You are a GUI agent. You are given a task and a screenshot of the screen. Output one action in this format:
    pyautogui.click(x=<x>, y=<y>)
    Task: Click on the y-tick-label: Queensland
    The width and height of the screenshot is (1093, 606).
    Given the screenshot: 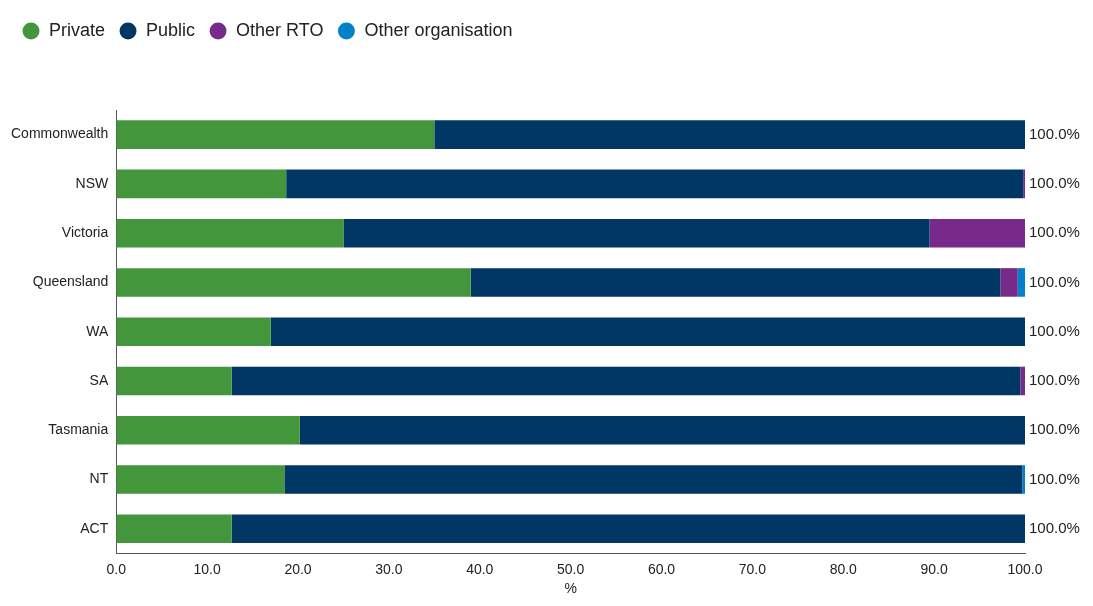 What is the action you would take?
    pyautogui.click(x=70, y=281)
    